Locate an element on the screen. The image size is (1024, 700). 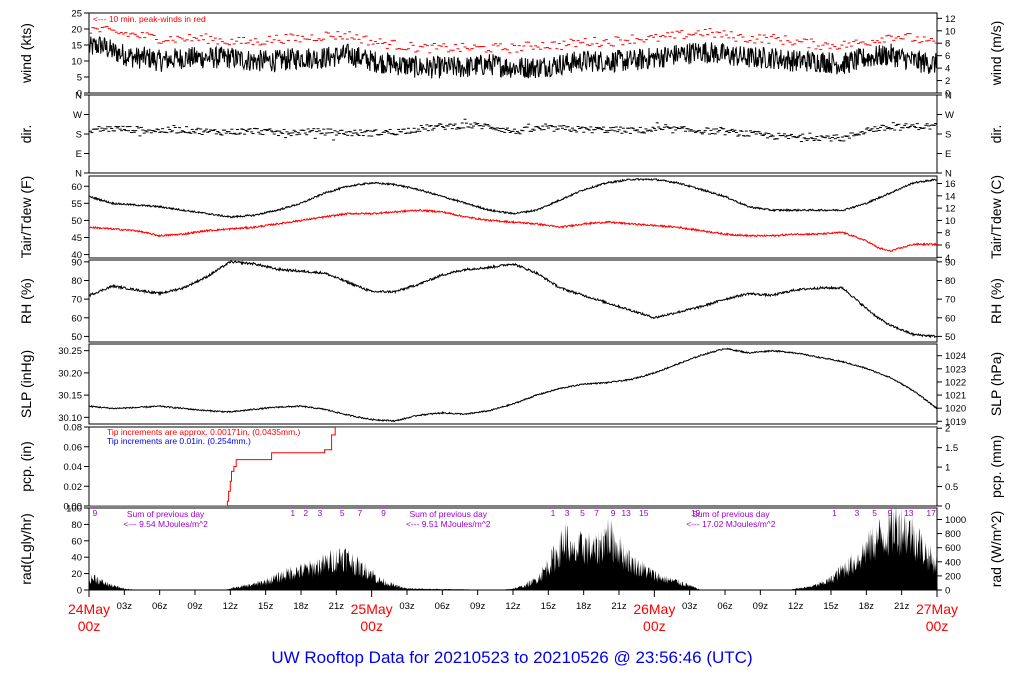
left-tick-label: 5 is located at coordinates (79, 78).